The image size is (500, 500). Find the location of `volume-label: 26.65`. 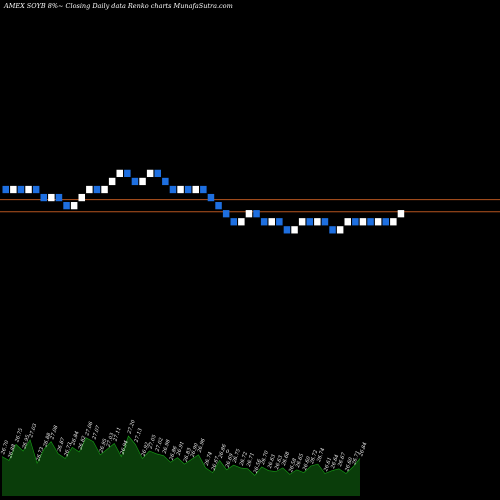

volume-label: 26.65 is located at coordinates (300, 461).